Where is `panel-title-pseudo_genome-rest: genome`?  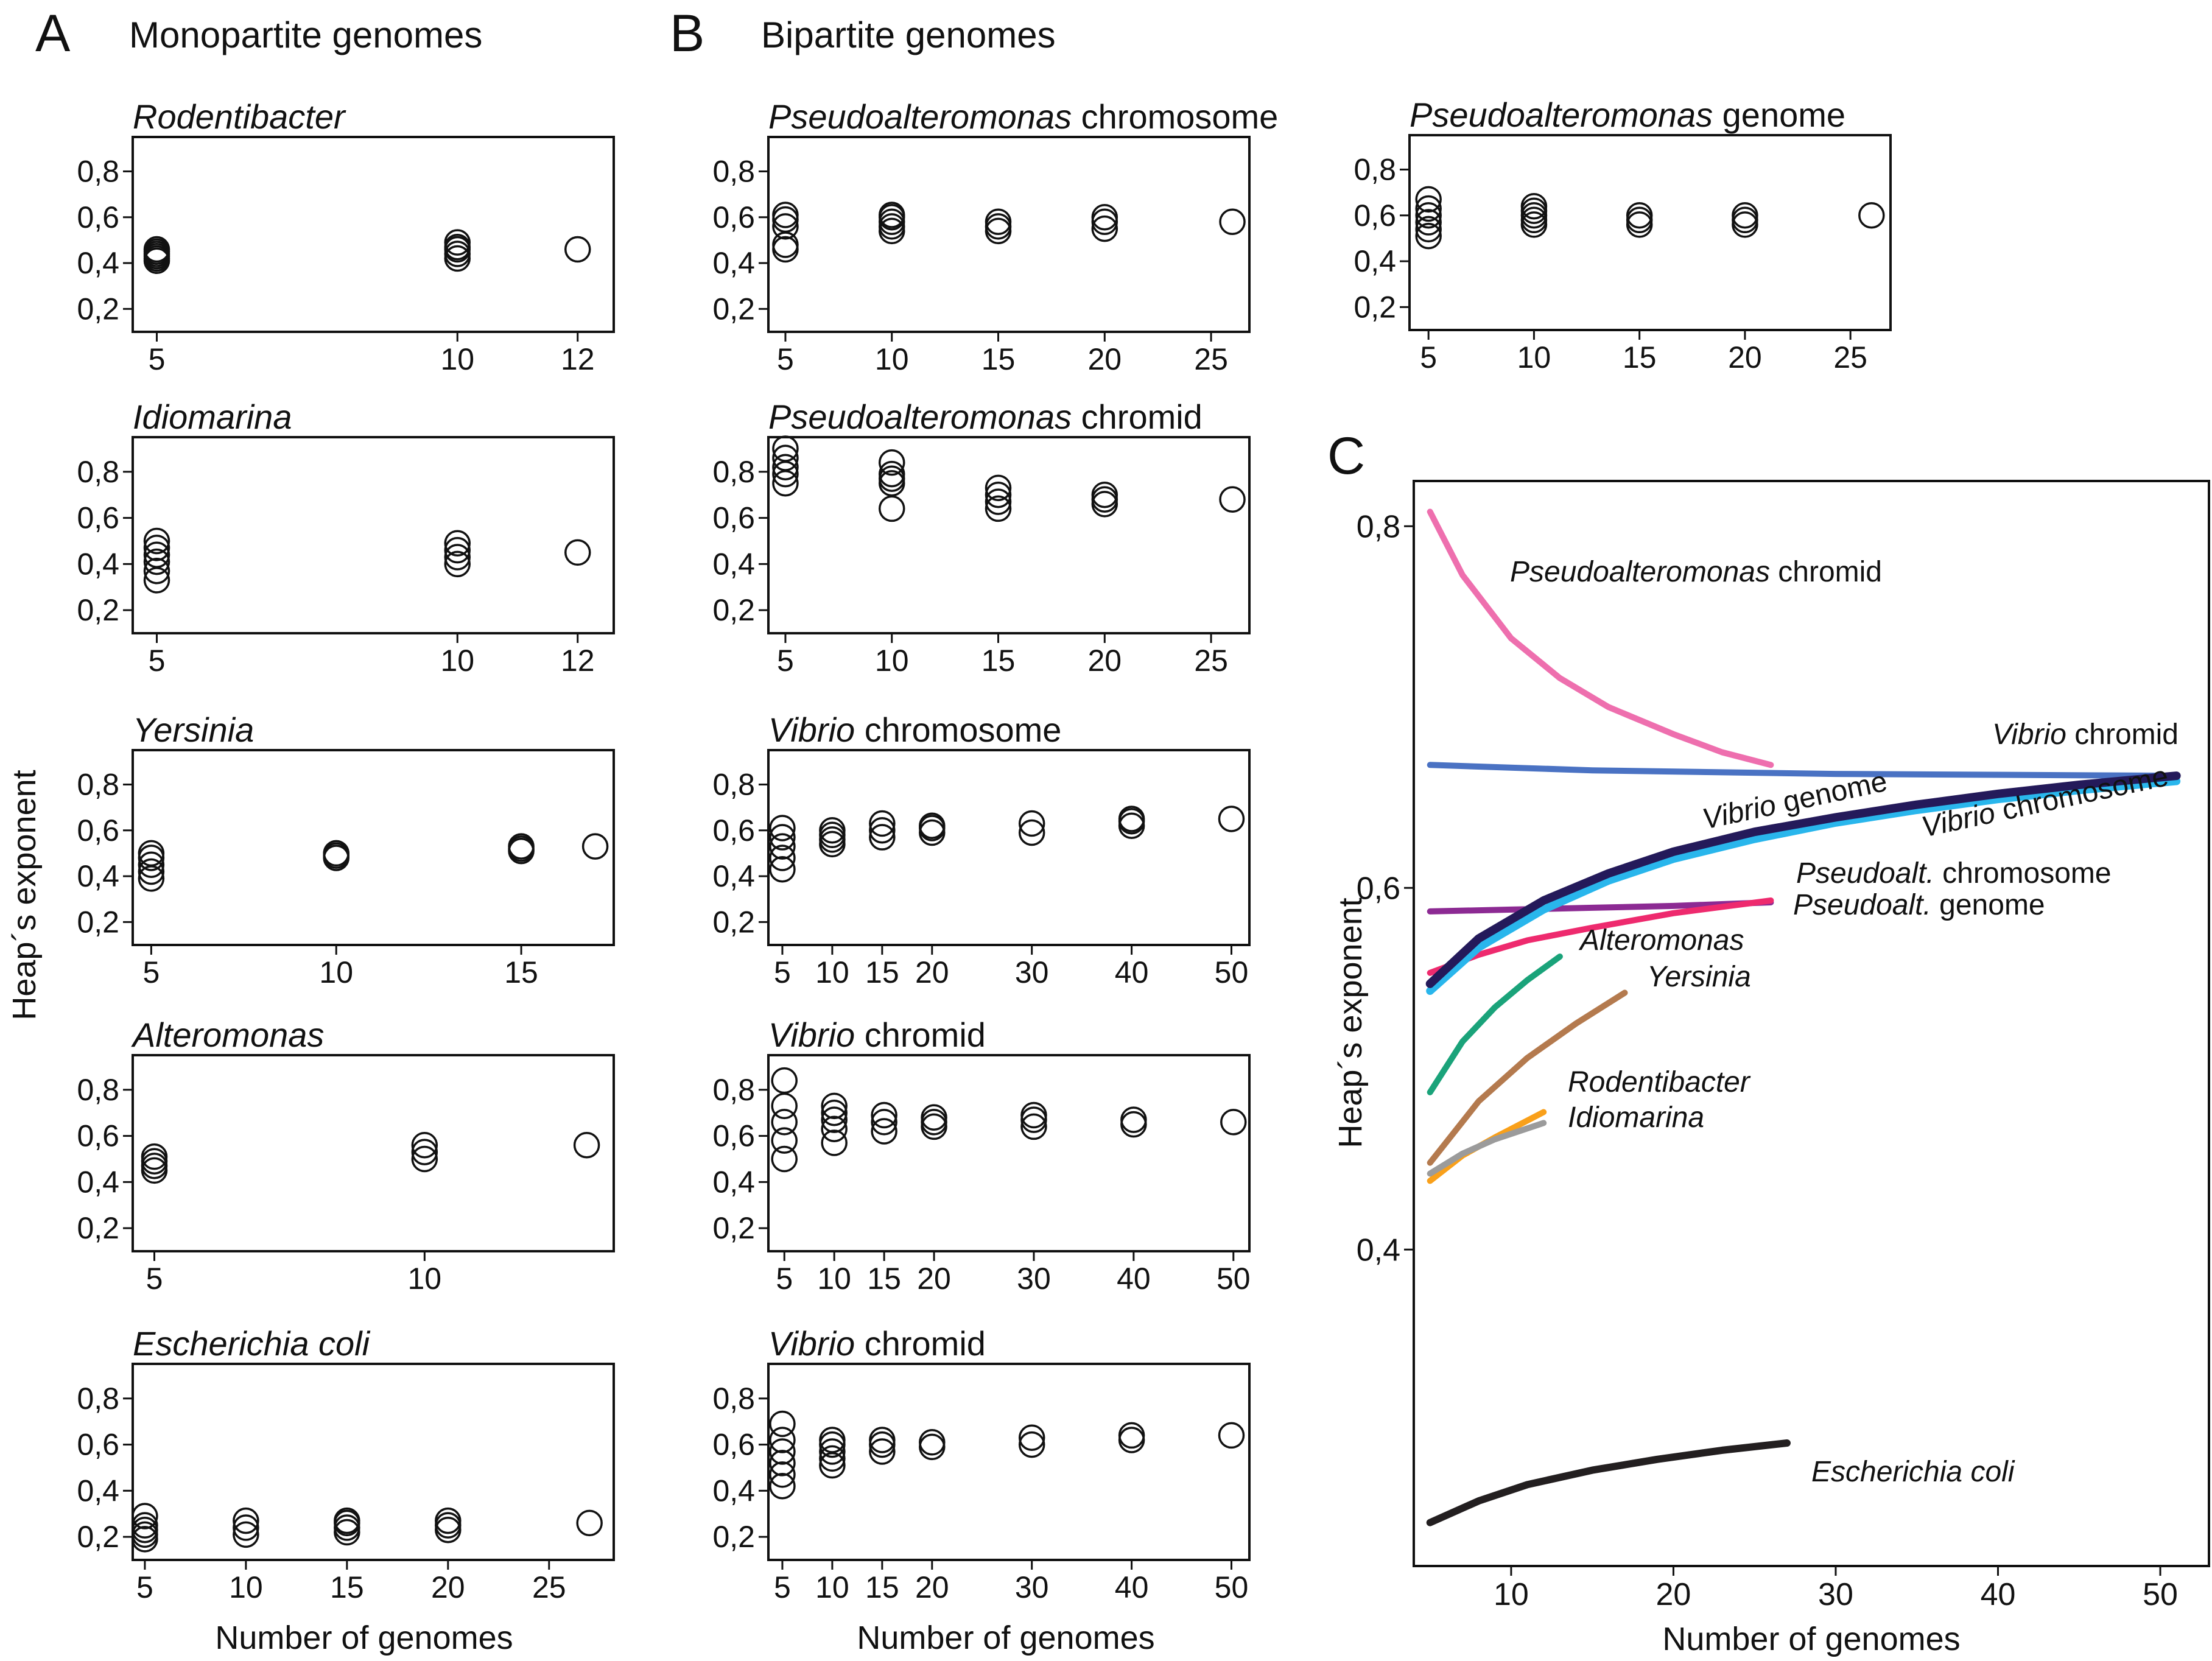 panel-title-pseudo_genome-rest: genome is located at coordinates (1779, 115).